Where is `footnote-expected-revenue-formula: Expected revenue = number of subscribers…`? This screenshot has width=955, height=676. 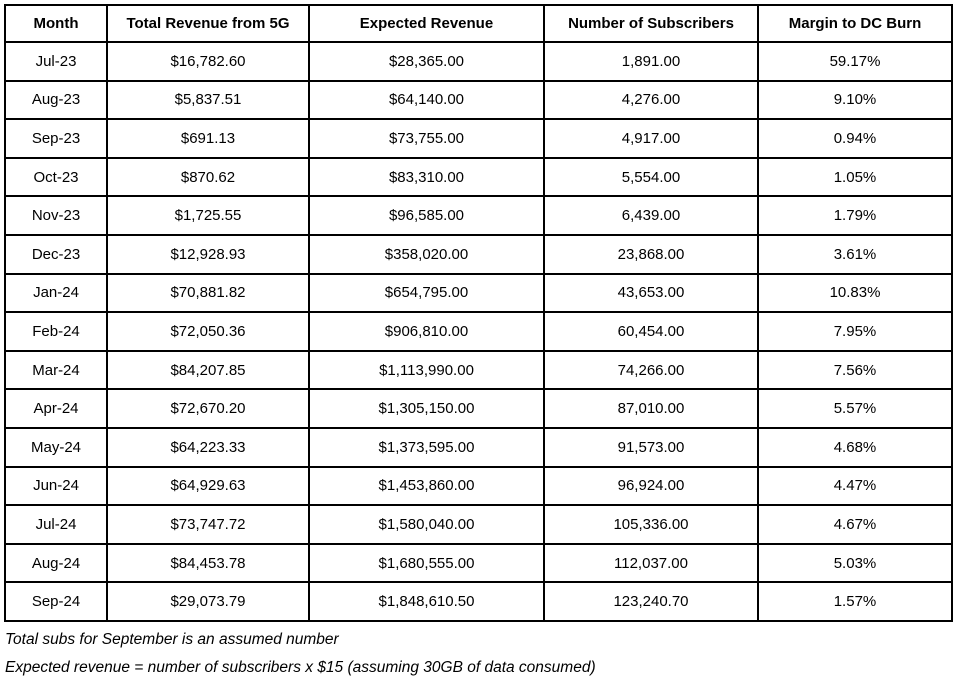 footnote-expected-revenue-formula: Expected revenue = number of subscribers… is located at coordinates (300, 667).